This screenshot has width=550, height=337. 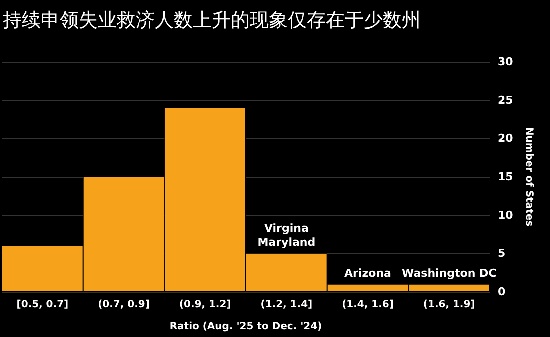 I want to click on annotation: Virgina Maryland, so click(x=287, y=236).